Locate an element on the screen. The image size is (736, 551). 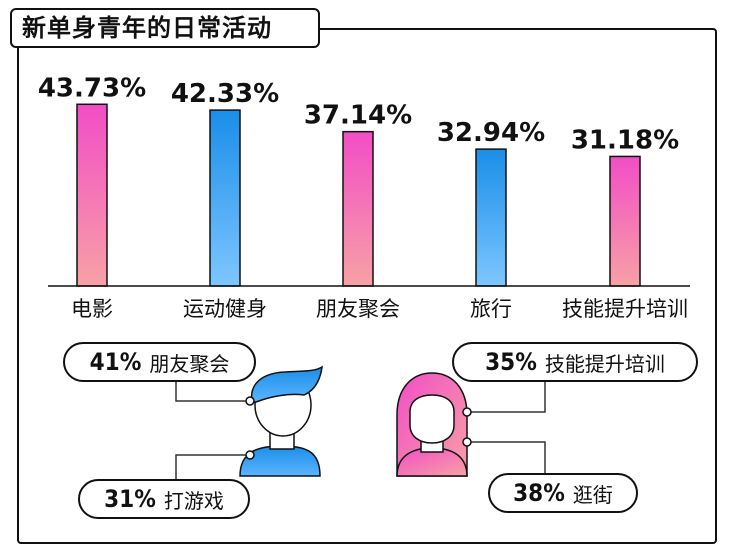
callout-percent: 31% is located at coordinates (130, 499).